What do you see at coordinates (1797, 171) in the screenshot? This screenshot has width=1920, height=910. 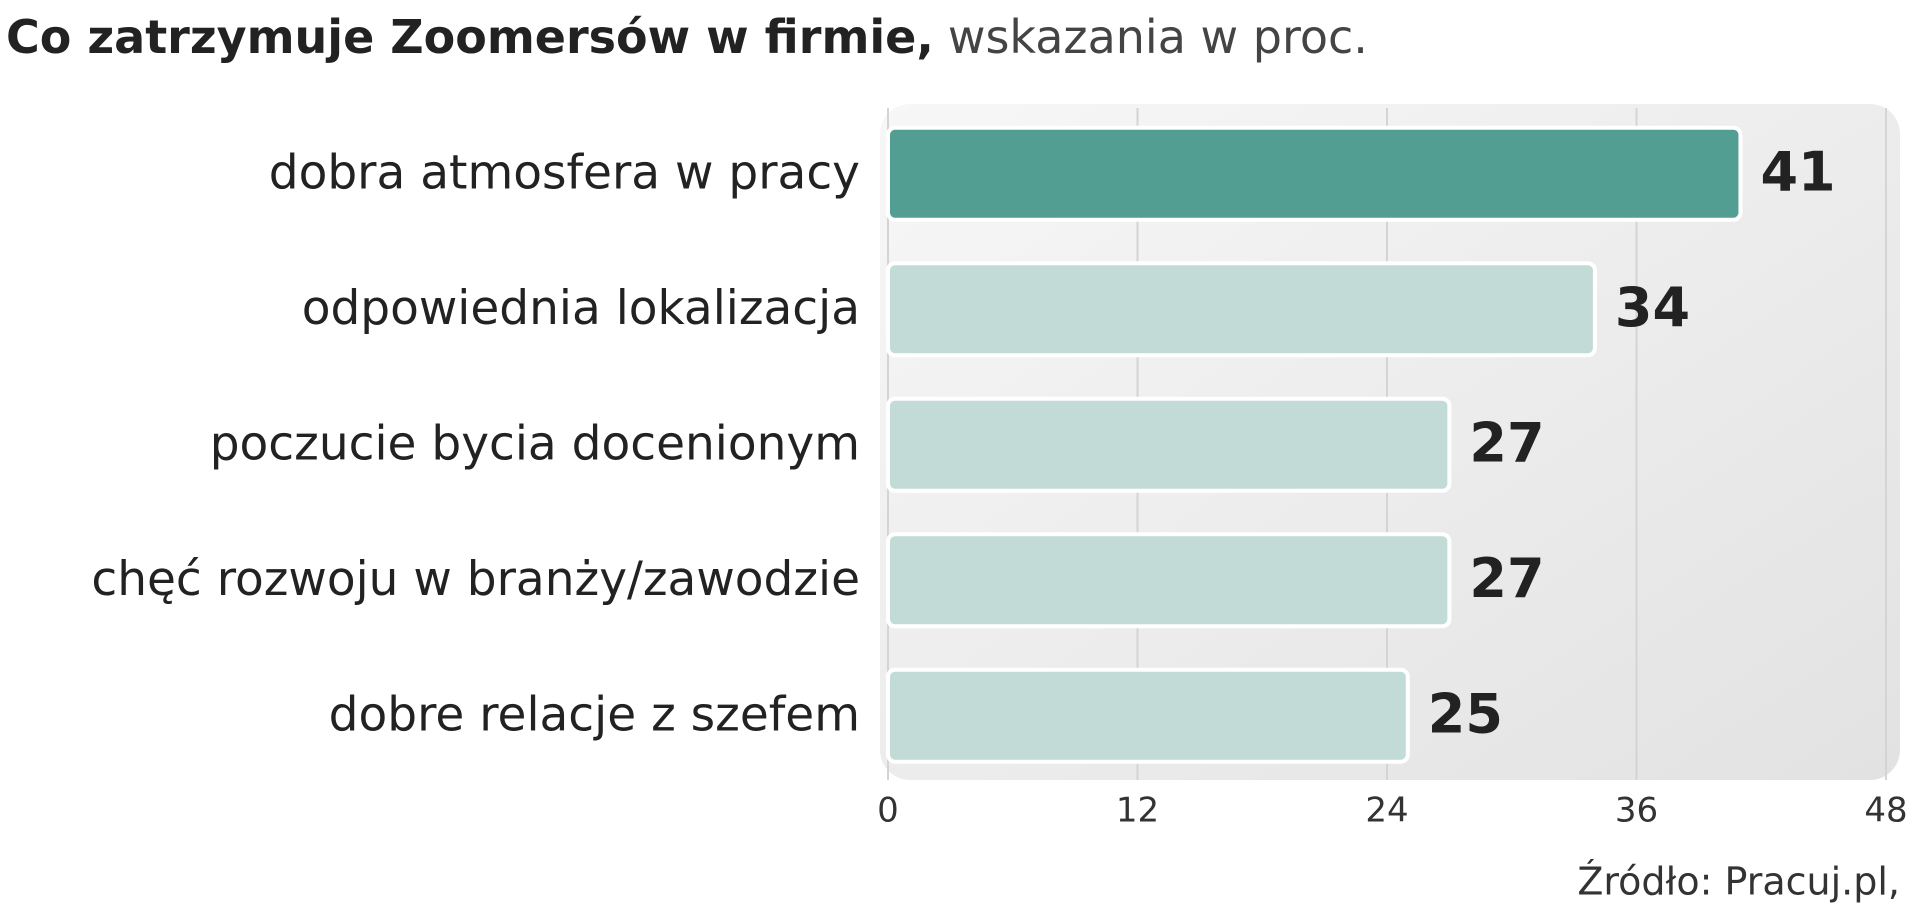 I see `value-label: 41` at bounding box center [1797, 171].